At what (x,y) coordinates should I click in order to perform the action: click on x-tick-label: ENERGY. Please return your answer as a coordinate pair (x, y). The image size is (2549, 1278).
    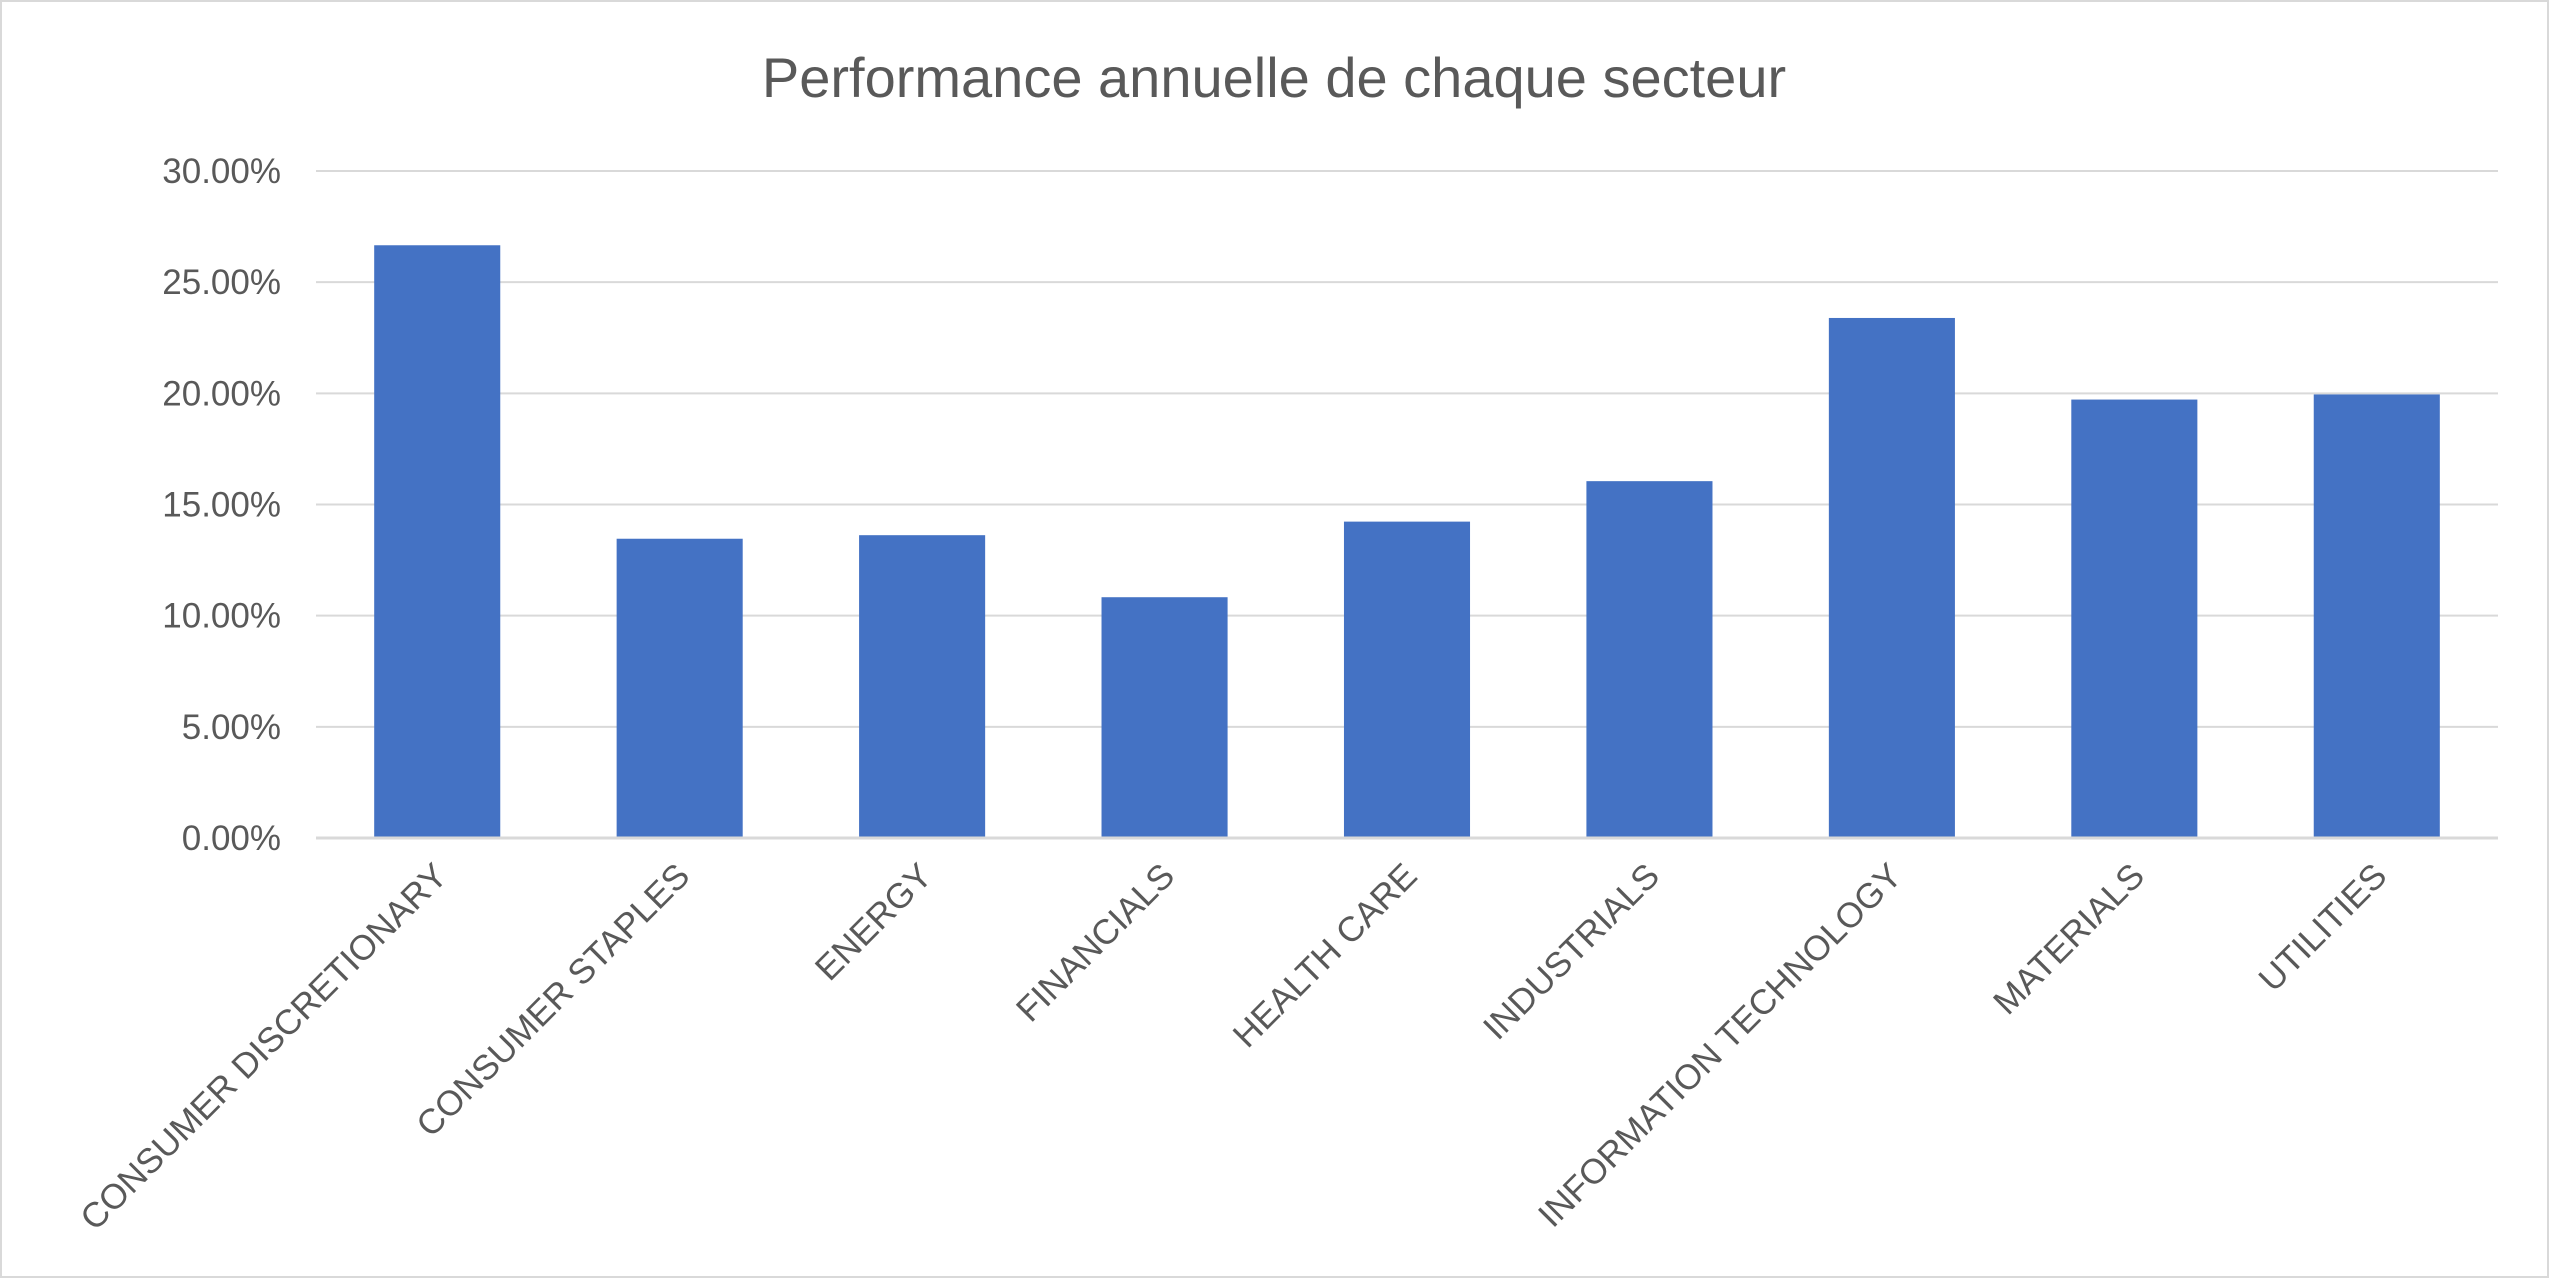
    Looking at the image, I should click on (874, 922).